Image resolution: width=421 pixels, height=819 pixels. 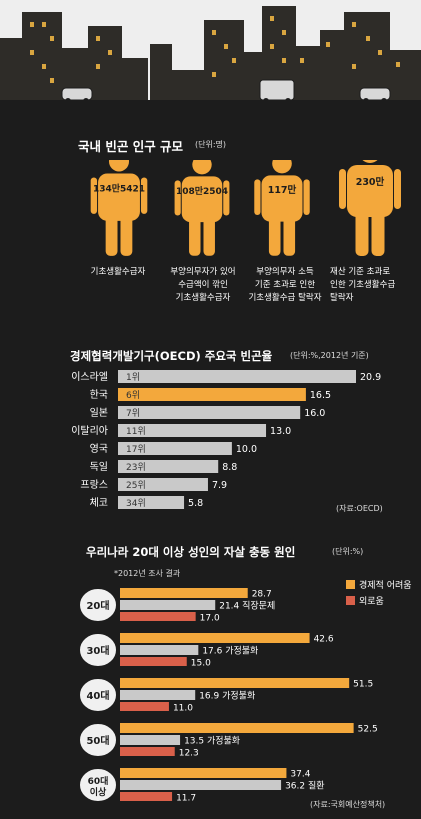 What do you see at coordinates (314, 413) in the screenshot?
I see `oecd-value-label: 16.0` at bounding box center [314, 413].